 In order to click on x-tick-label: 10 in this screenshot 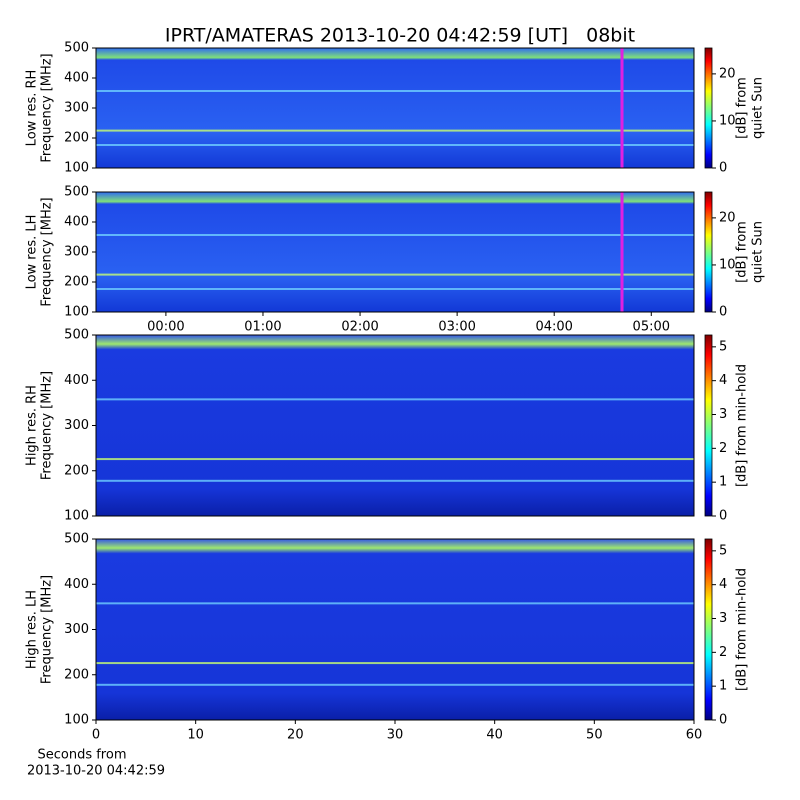, I will do `click(195, 735)`.